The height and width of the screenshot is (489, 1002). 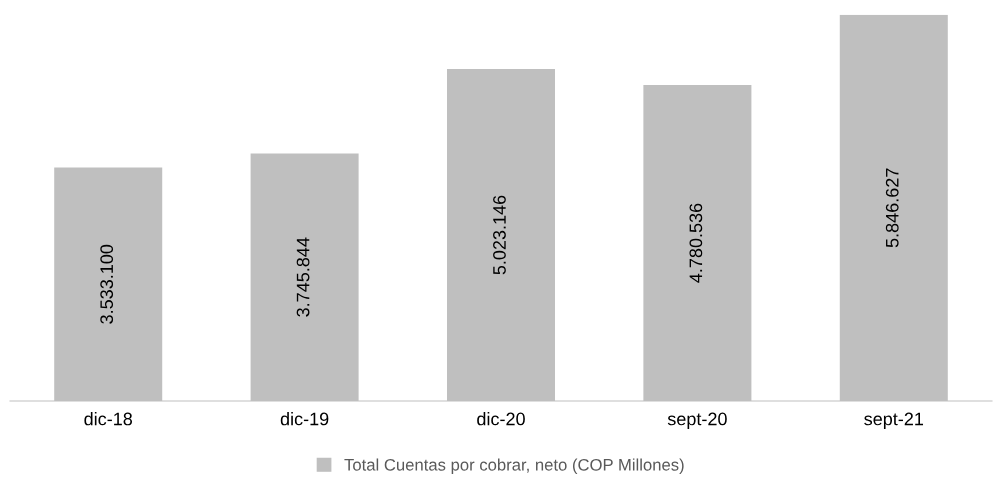 What do you see at coordinates (107, 284) in the screenshot?
I see `data-label: 3.533.100` at bounding box center [107, 284].